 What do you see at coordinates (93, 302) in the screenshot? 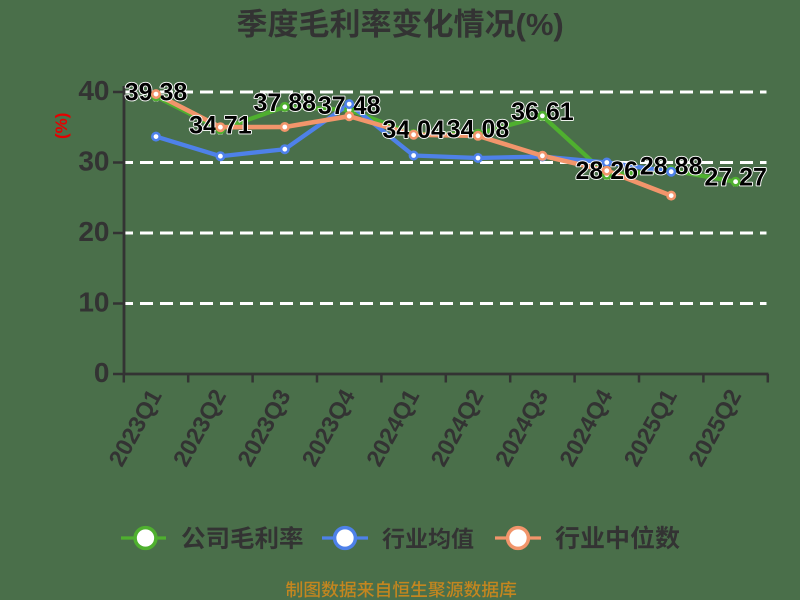
I see `svg-text: 10` at bounding box center [93, 302].